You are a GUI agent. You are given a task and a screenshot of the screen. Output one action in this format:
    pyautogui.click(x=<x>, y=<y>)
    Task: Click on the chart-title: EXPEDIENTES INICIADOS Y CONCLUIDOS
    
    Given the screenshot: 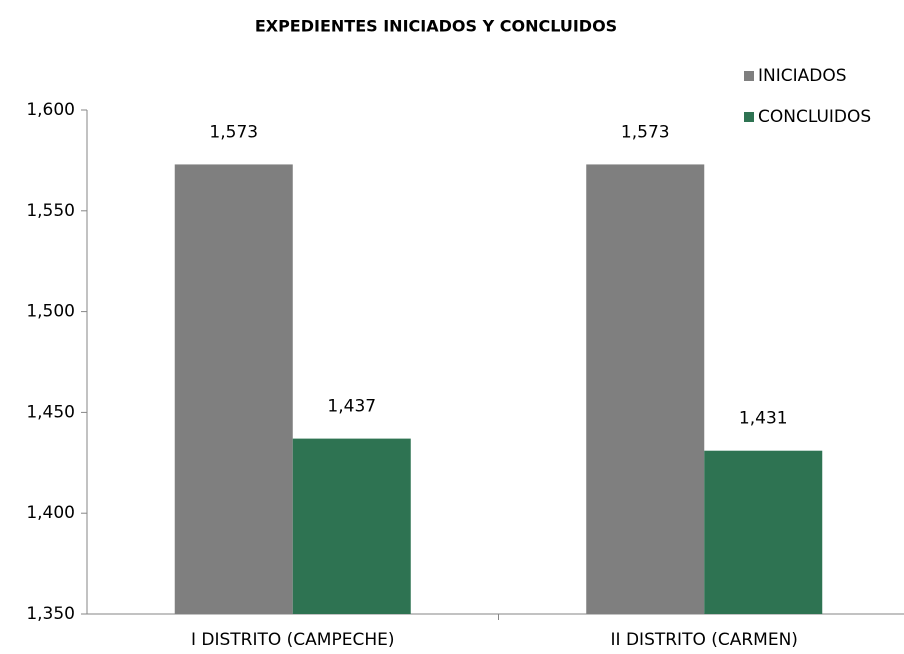 What is the action you would take?
    pyautogui.click(x=436, y=26)
    